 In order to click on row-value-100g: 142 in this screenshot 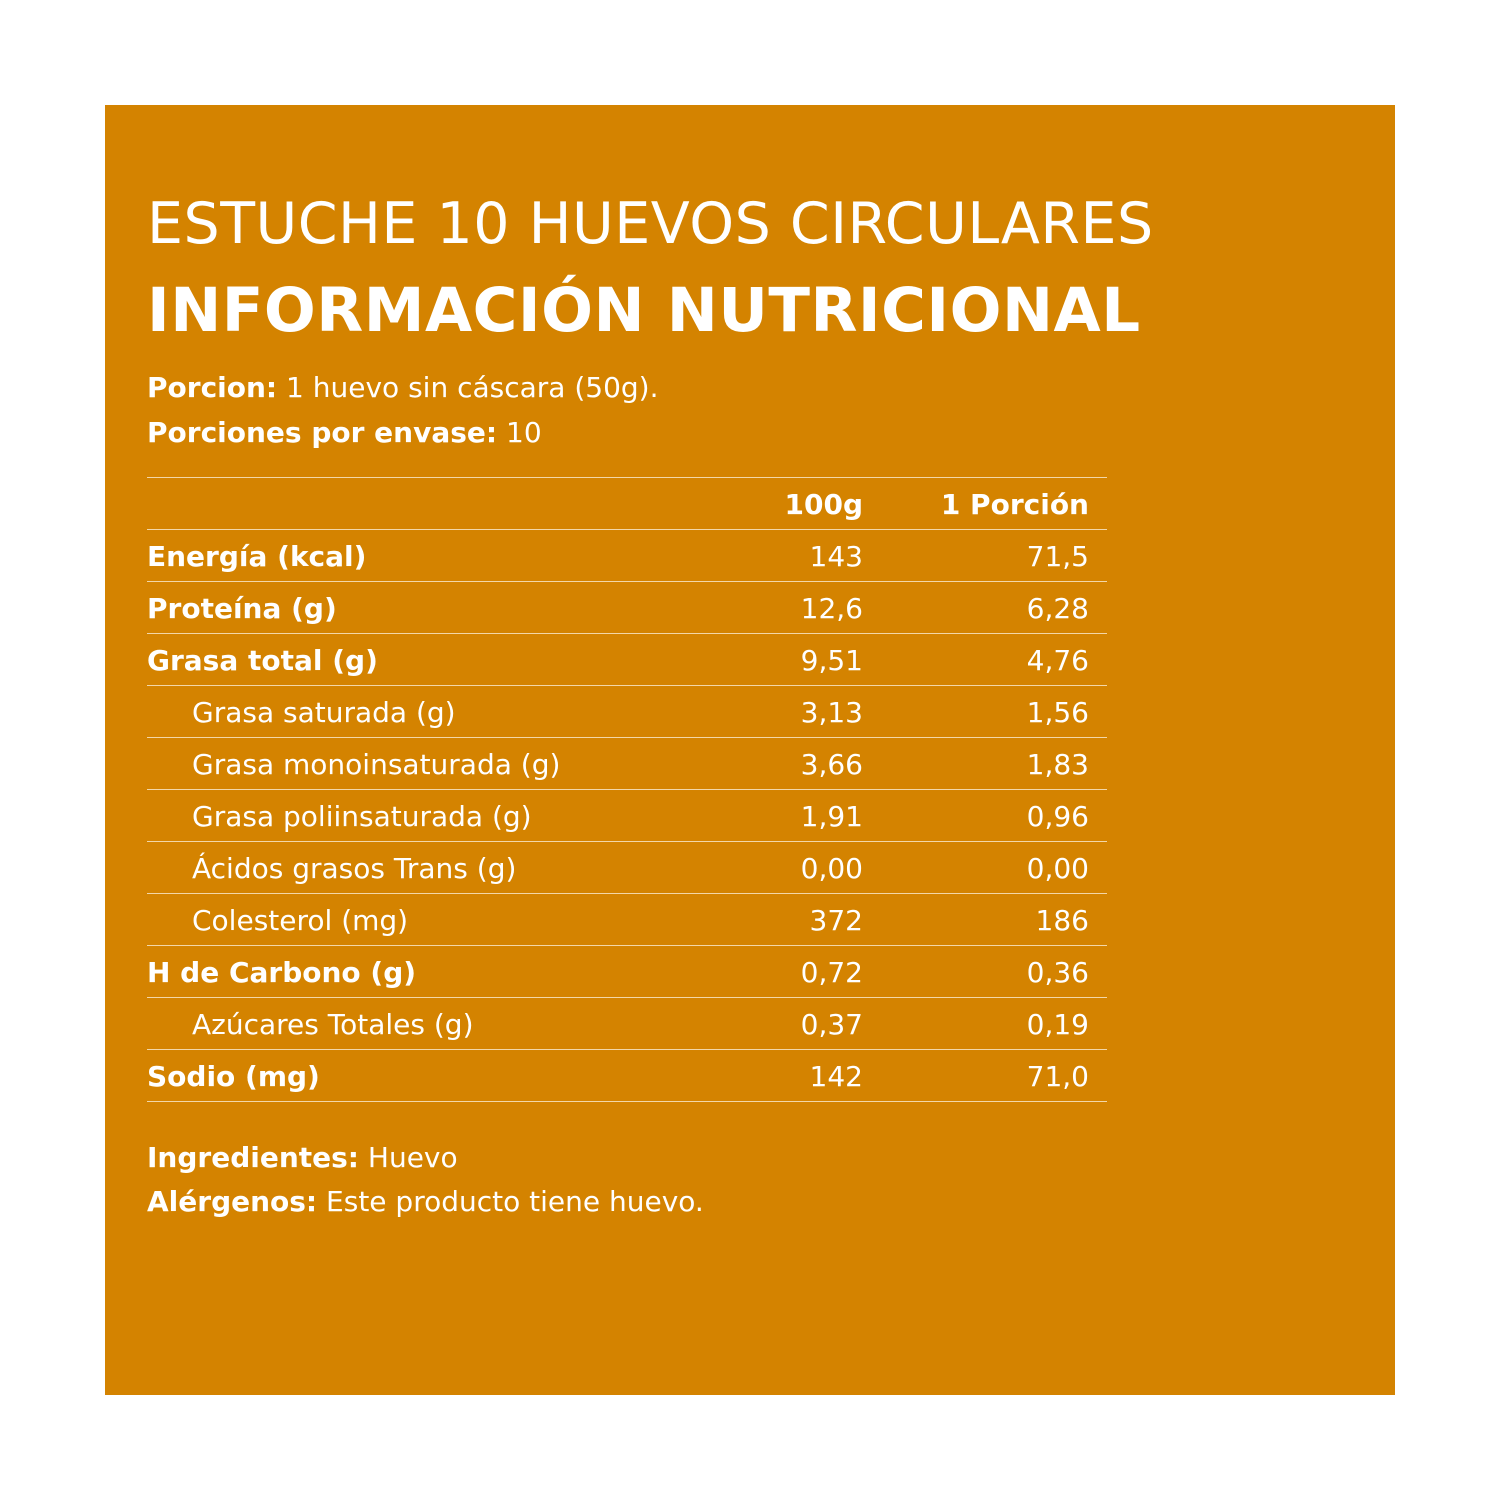, I will do `click(836, 1076)`.